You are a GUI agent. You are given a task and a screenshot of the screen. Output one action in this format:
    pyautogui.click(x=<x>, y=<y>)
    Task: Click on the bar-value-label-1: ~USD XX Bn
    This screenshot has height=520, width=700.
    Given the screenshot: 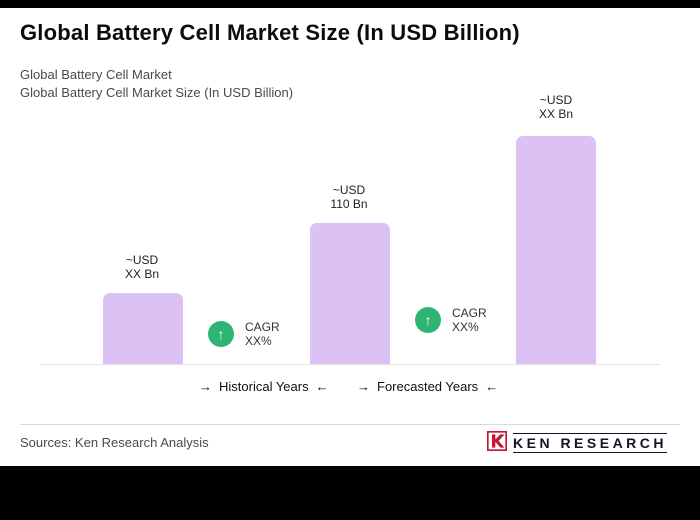 What is the action you would take?
    pyautogui.click(x=142, y=267)
    